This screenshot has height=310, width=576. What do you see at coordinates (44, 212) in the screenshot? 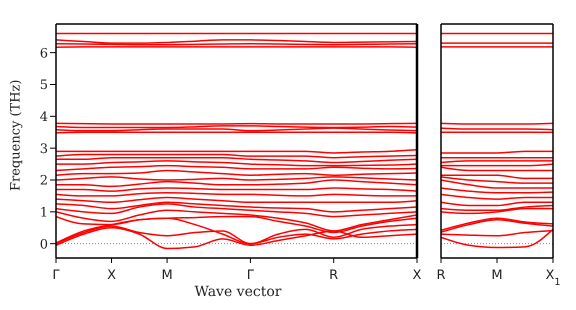
I see `y-tick-label: 1` at bounding box center [44, 212].